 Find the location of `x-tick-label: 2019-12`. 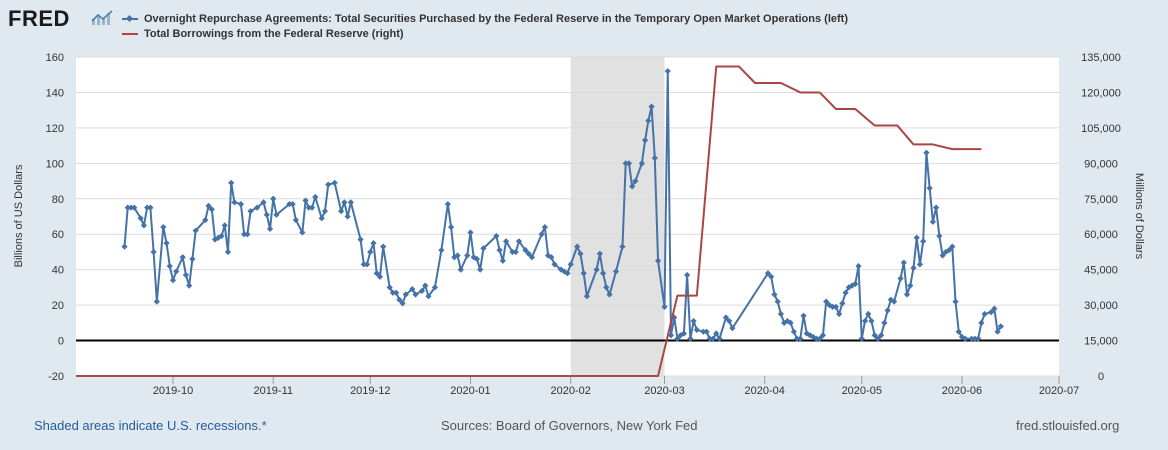

x-tick-label: 2019-12 is located at coordinates (370, 391).